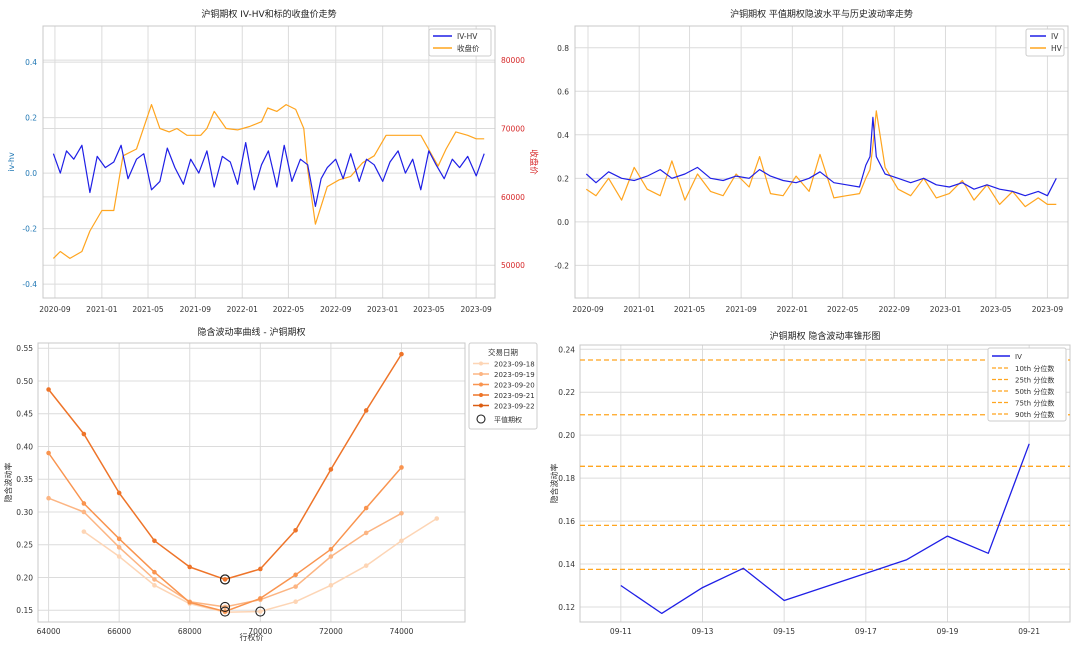 The height and width of the screenshot is (646, 1080). What do you see at coordinates (481, 419) in the screenshot?
I see `legend-atm-marker` at bounding box center [481, 419].